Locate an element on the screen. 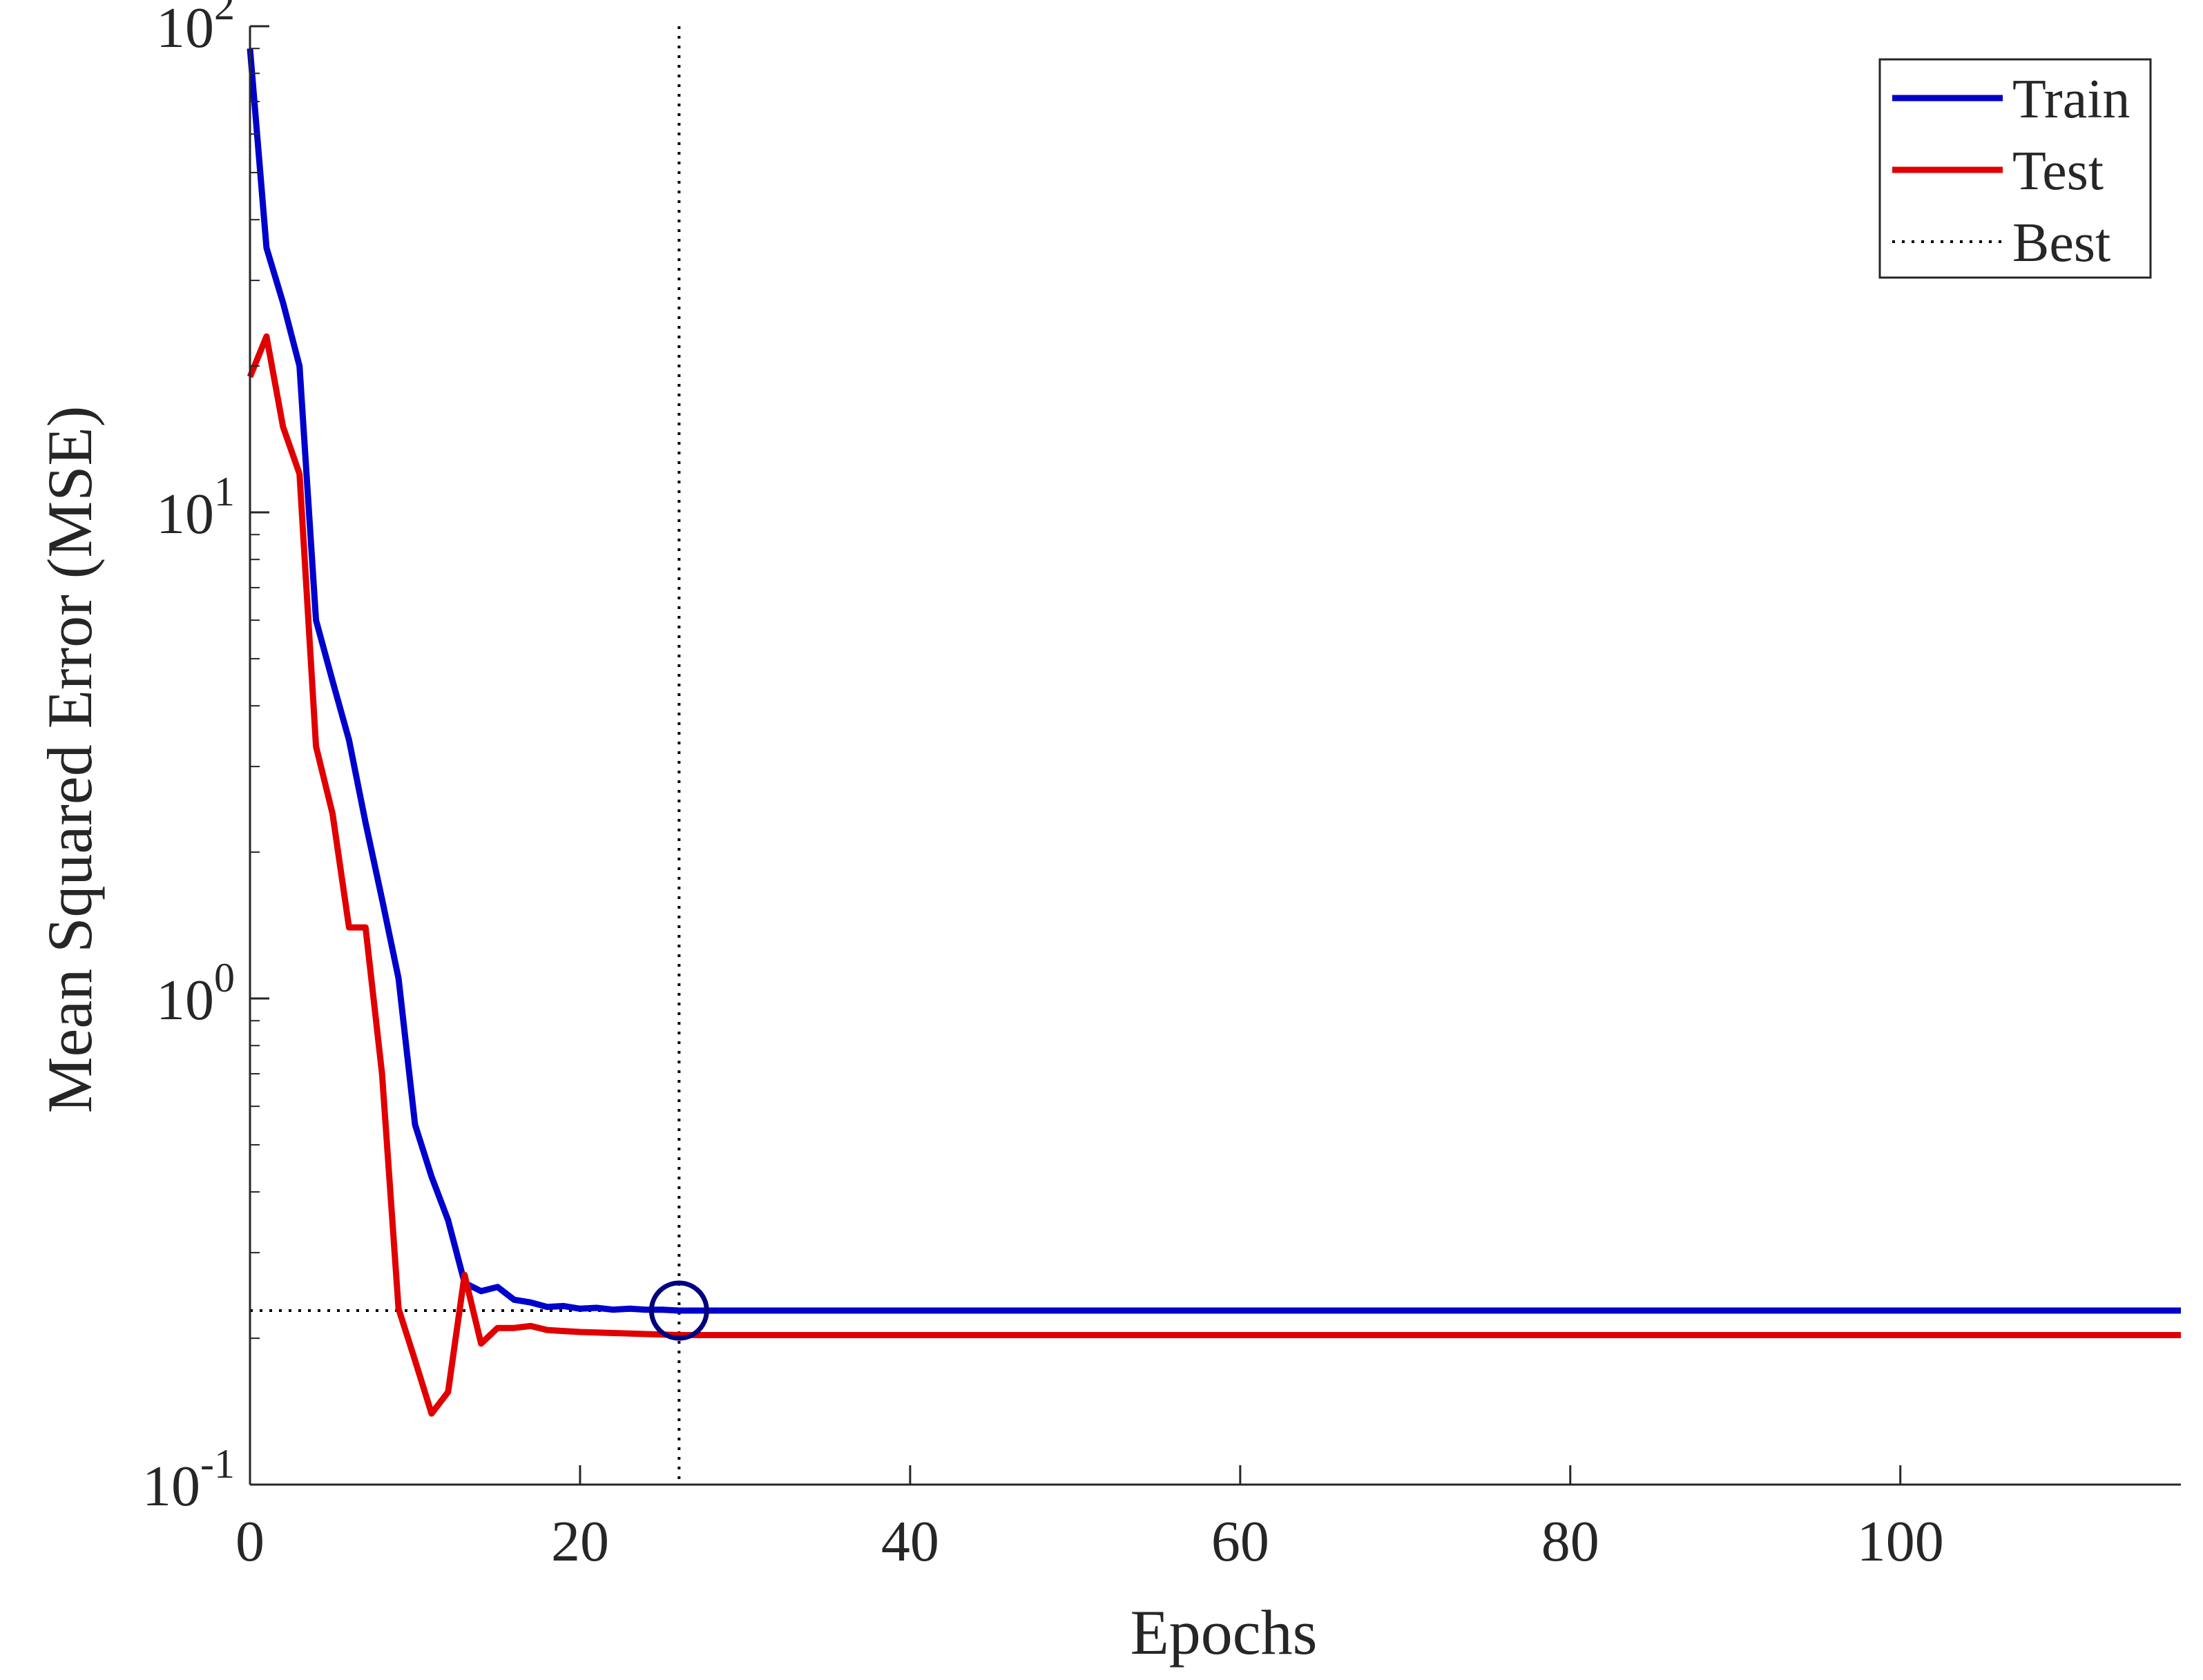 This screenshot has height=1680, width=2203. x-axis-label: Epochs is located at coordinates (1224, 1633).